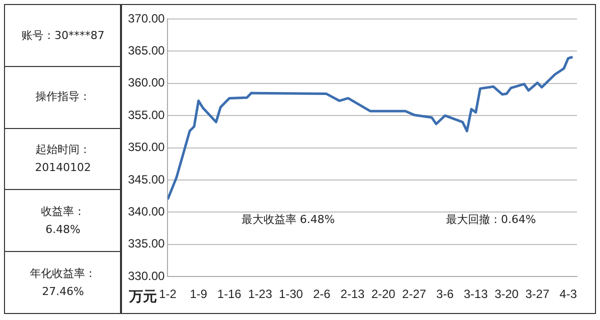  What do you see at coordinates (352, 294) in the screenshot?
I see `x-tick-label: 2-13` at bounding box center [352, 294].